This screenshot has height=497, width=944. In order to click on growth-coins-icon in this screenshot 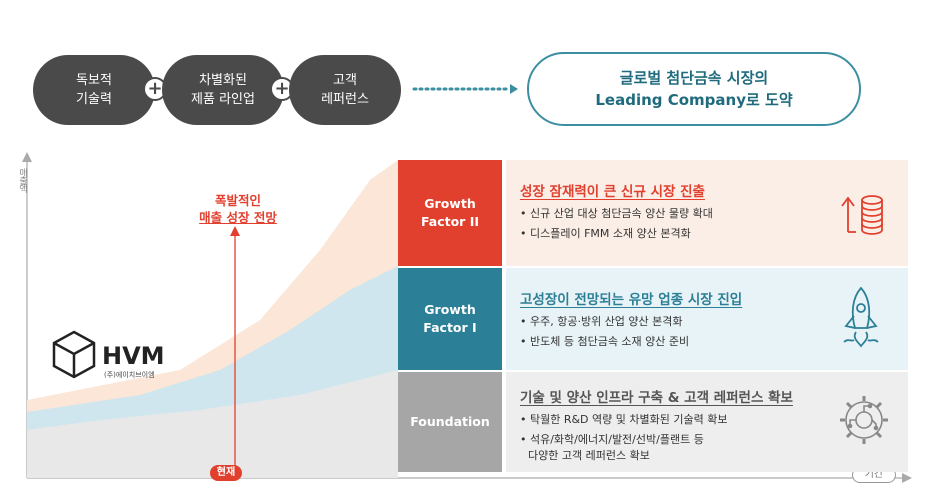, I will do `click(862, 215)`.